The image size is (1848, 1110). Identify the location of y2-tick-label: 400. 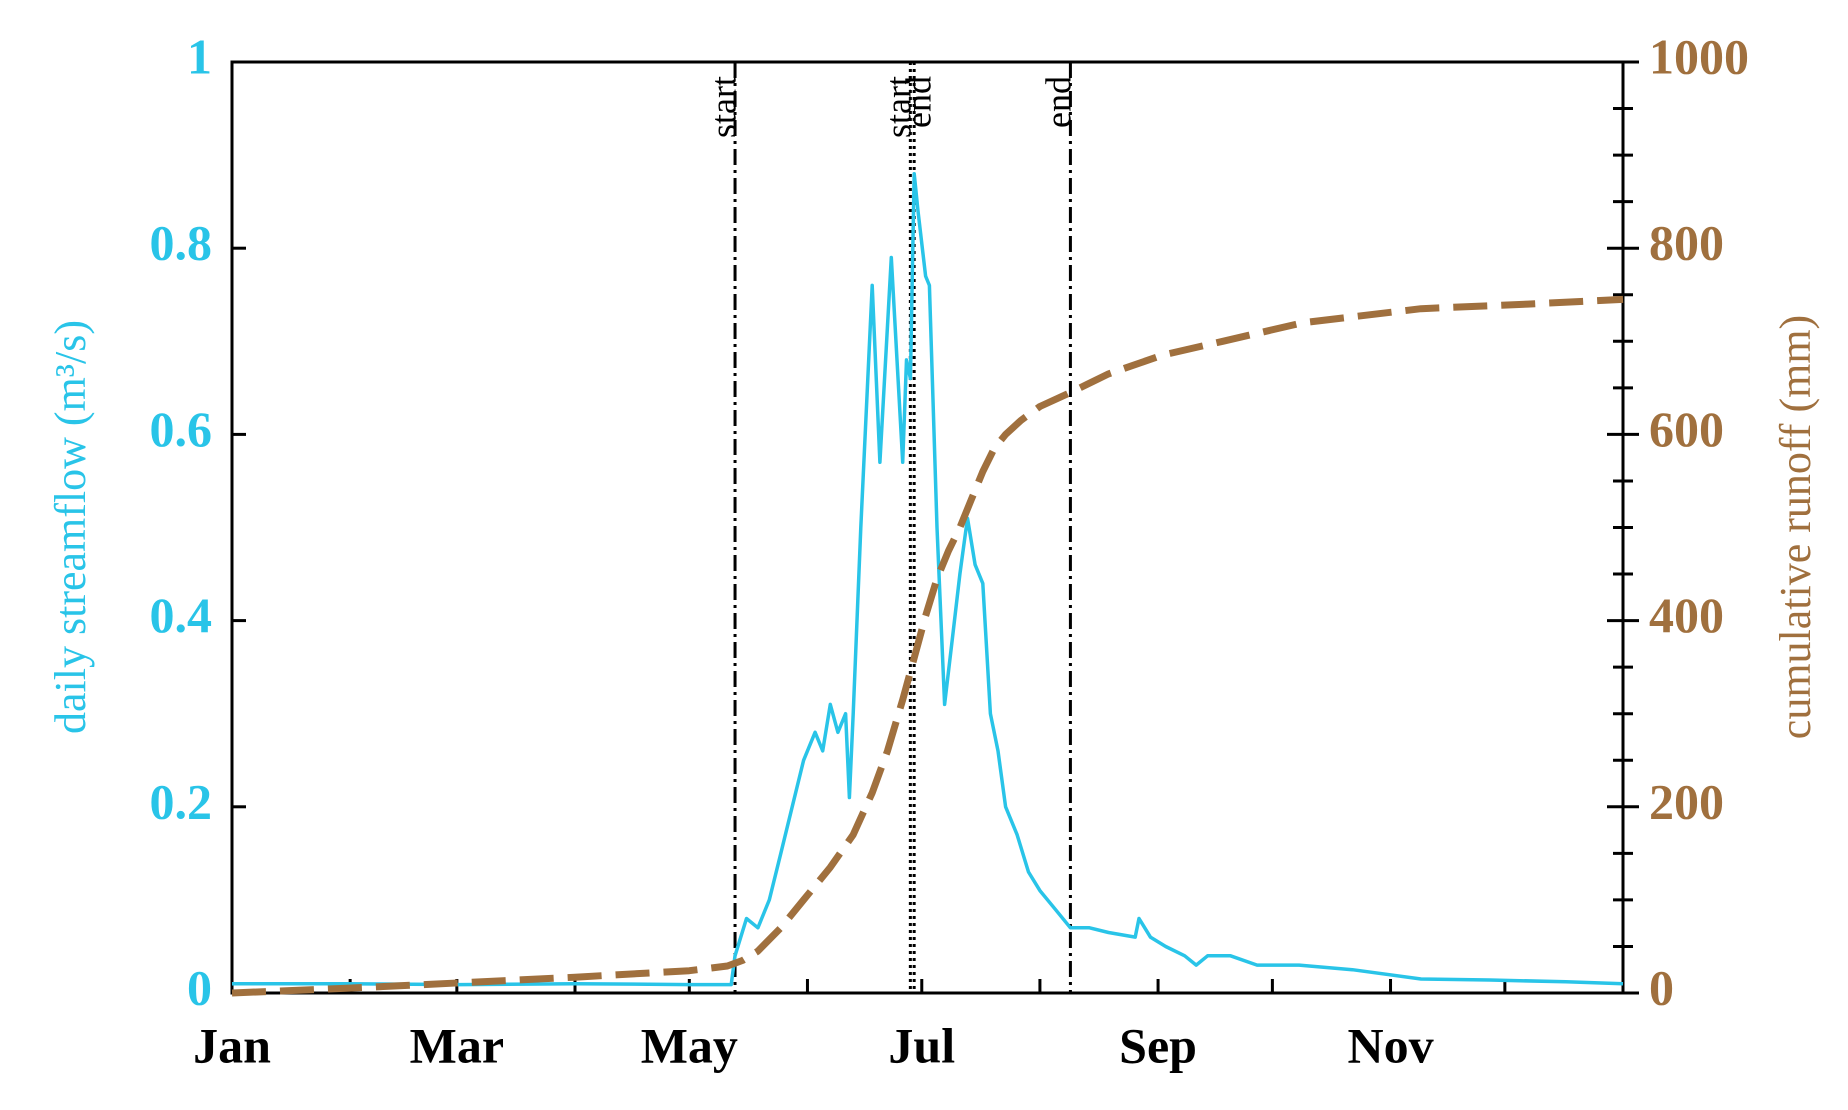
(1686, 615).